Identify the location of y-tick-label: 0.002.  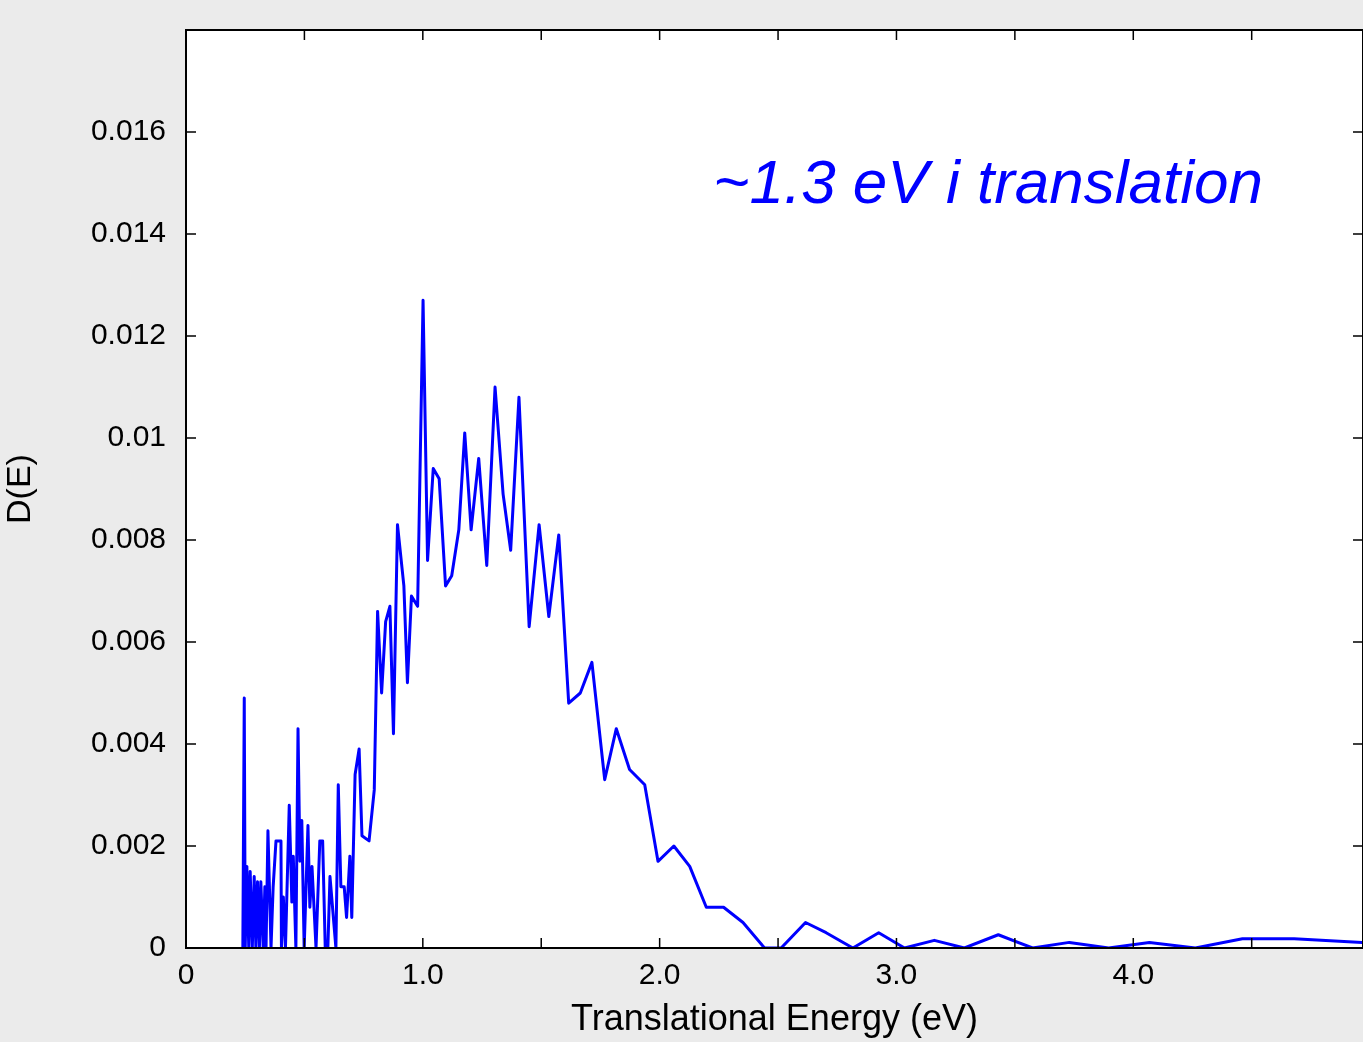
(128, 844).